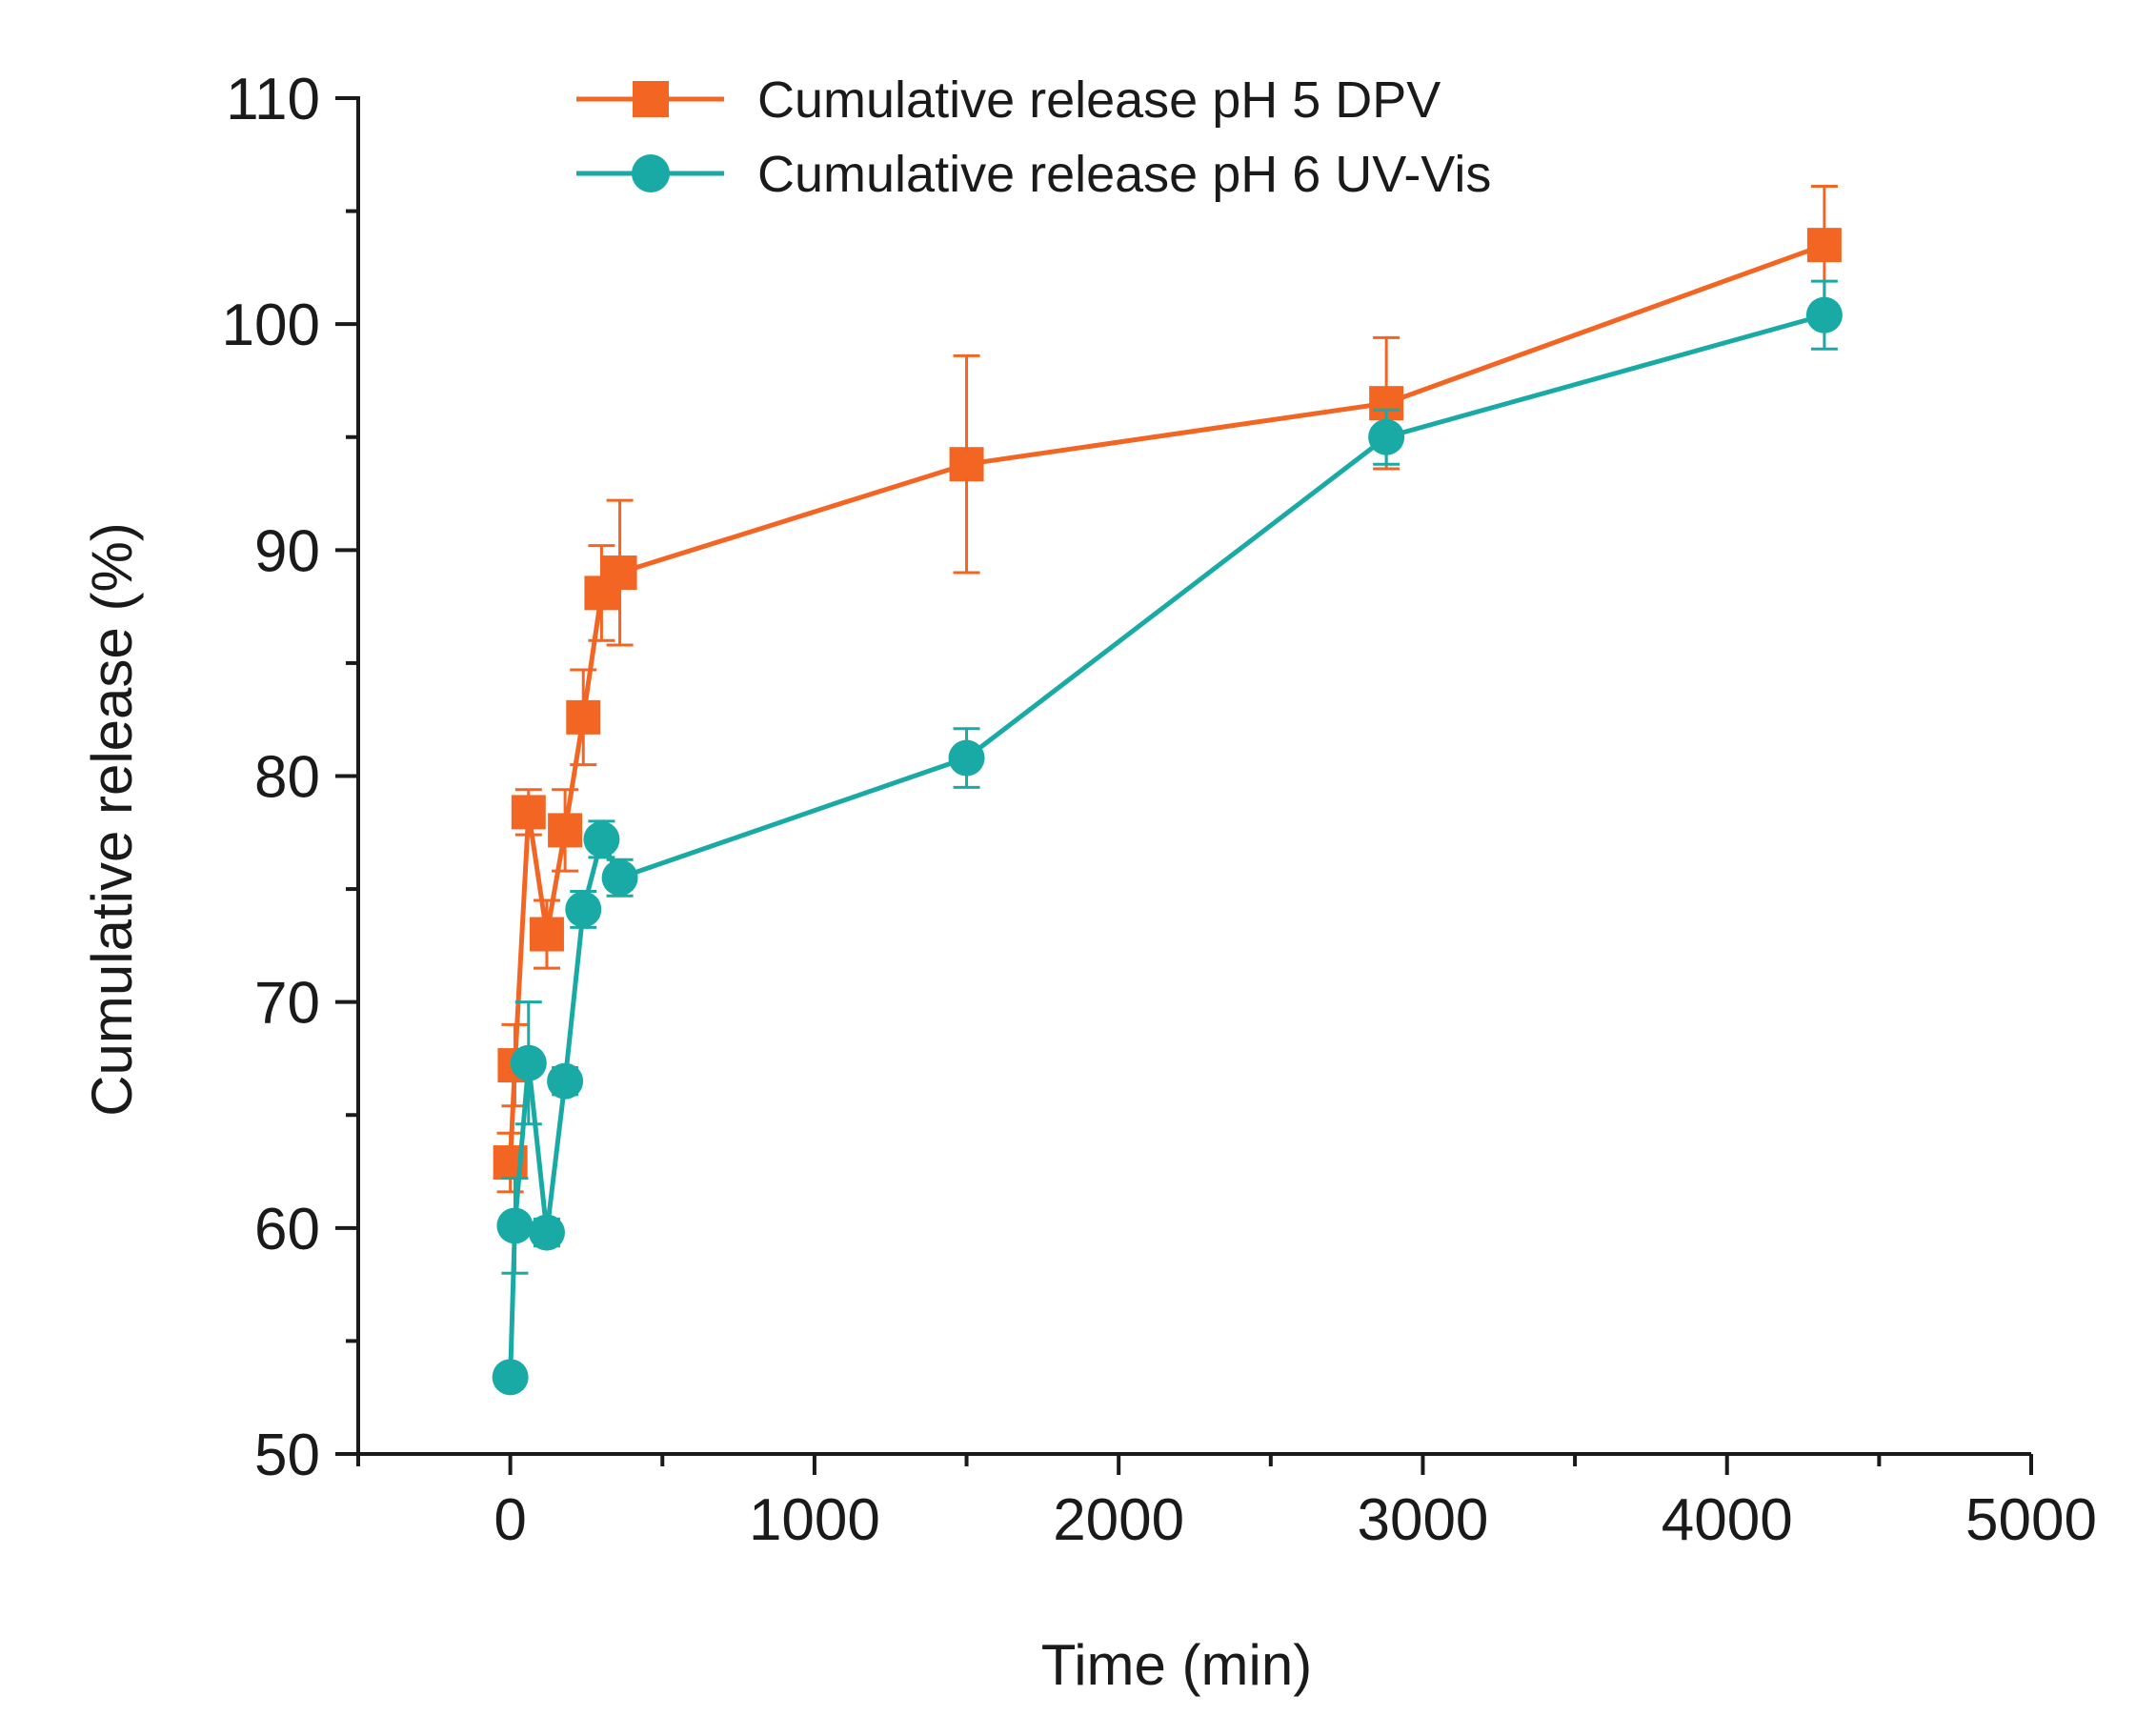  Describe the element at coordinates (287, 551) in the screenshot. I see `y-tick-label: 90` at that location.